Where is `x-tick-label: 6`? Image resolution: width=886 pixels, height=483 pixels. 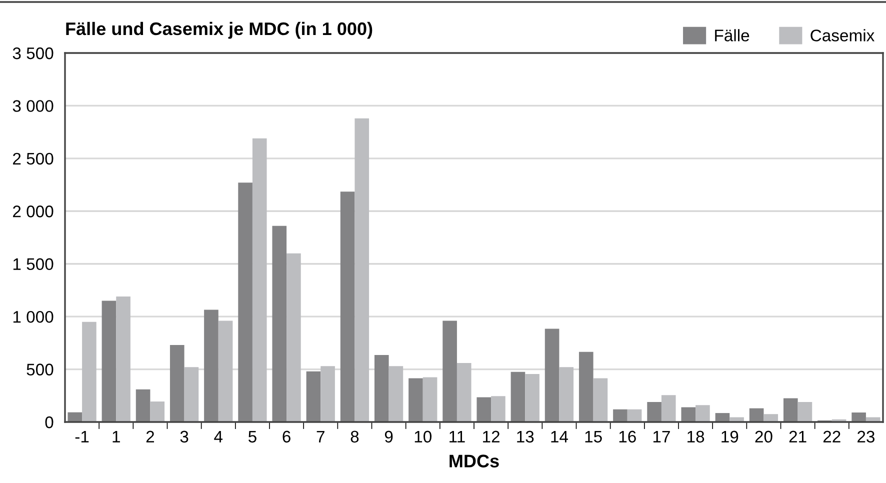
x-tick-label: 6 is located at coordinates (286, 436).